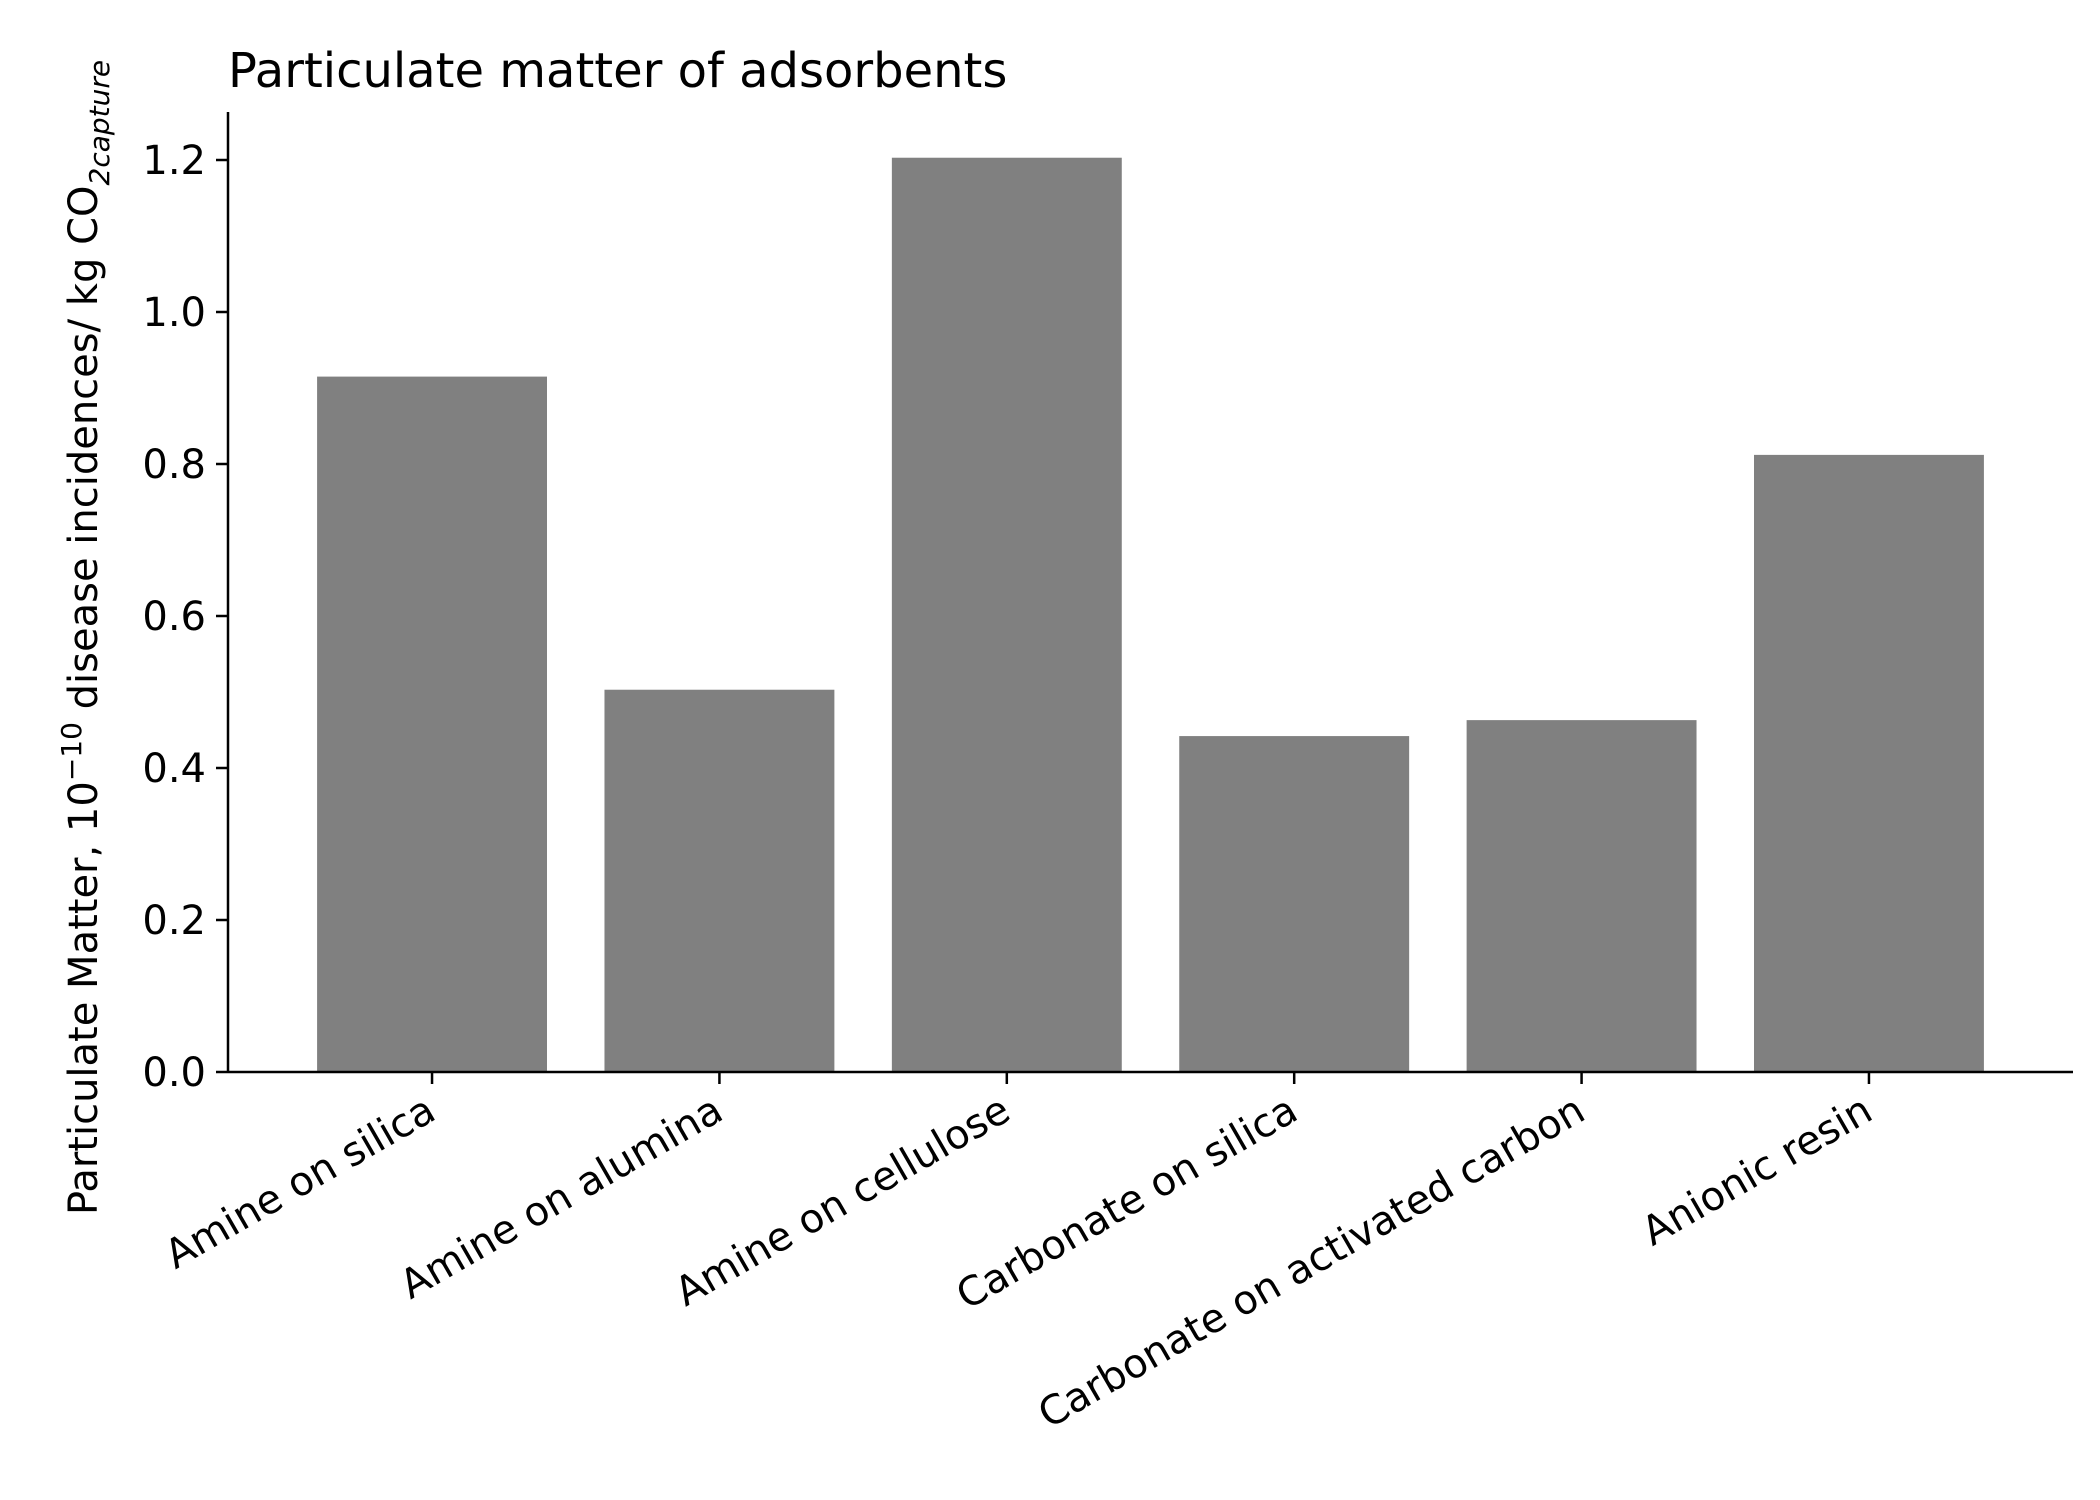  What do you see at coordinates (174, 161) in the screenshot?
I see `y-tick-label: 1.2` at bounding box center [174, 161].